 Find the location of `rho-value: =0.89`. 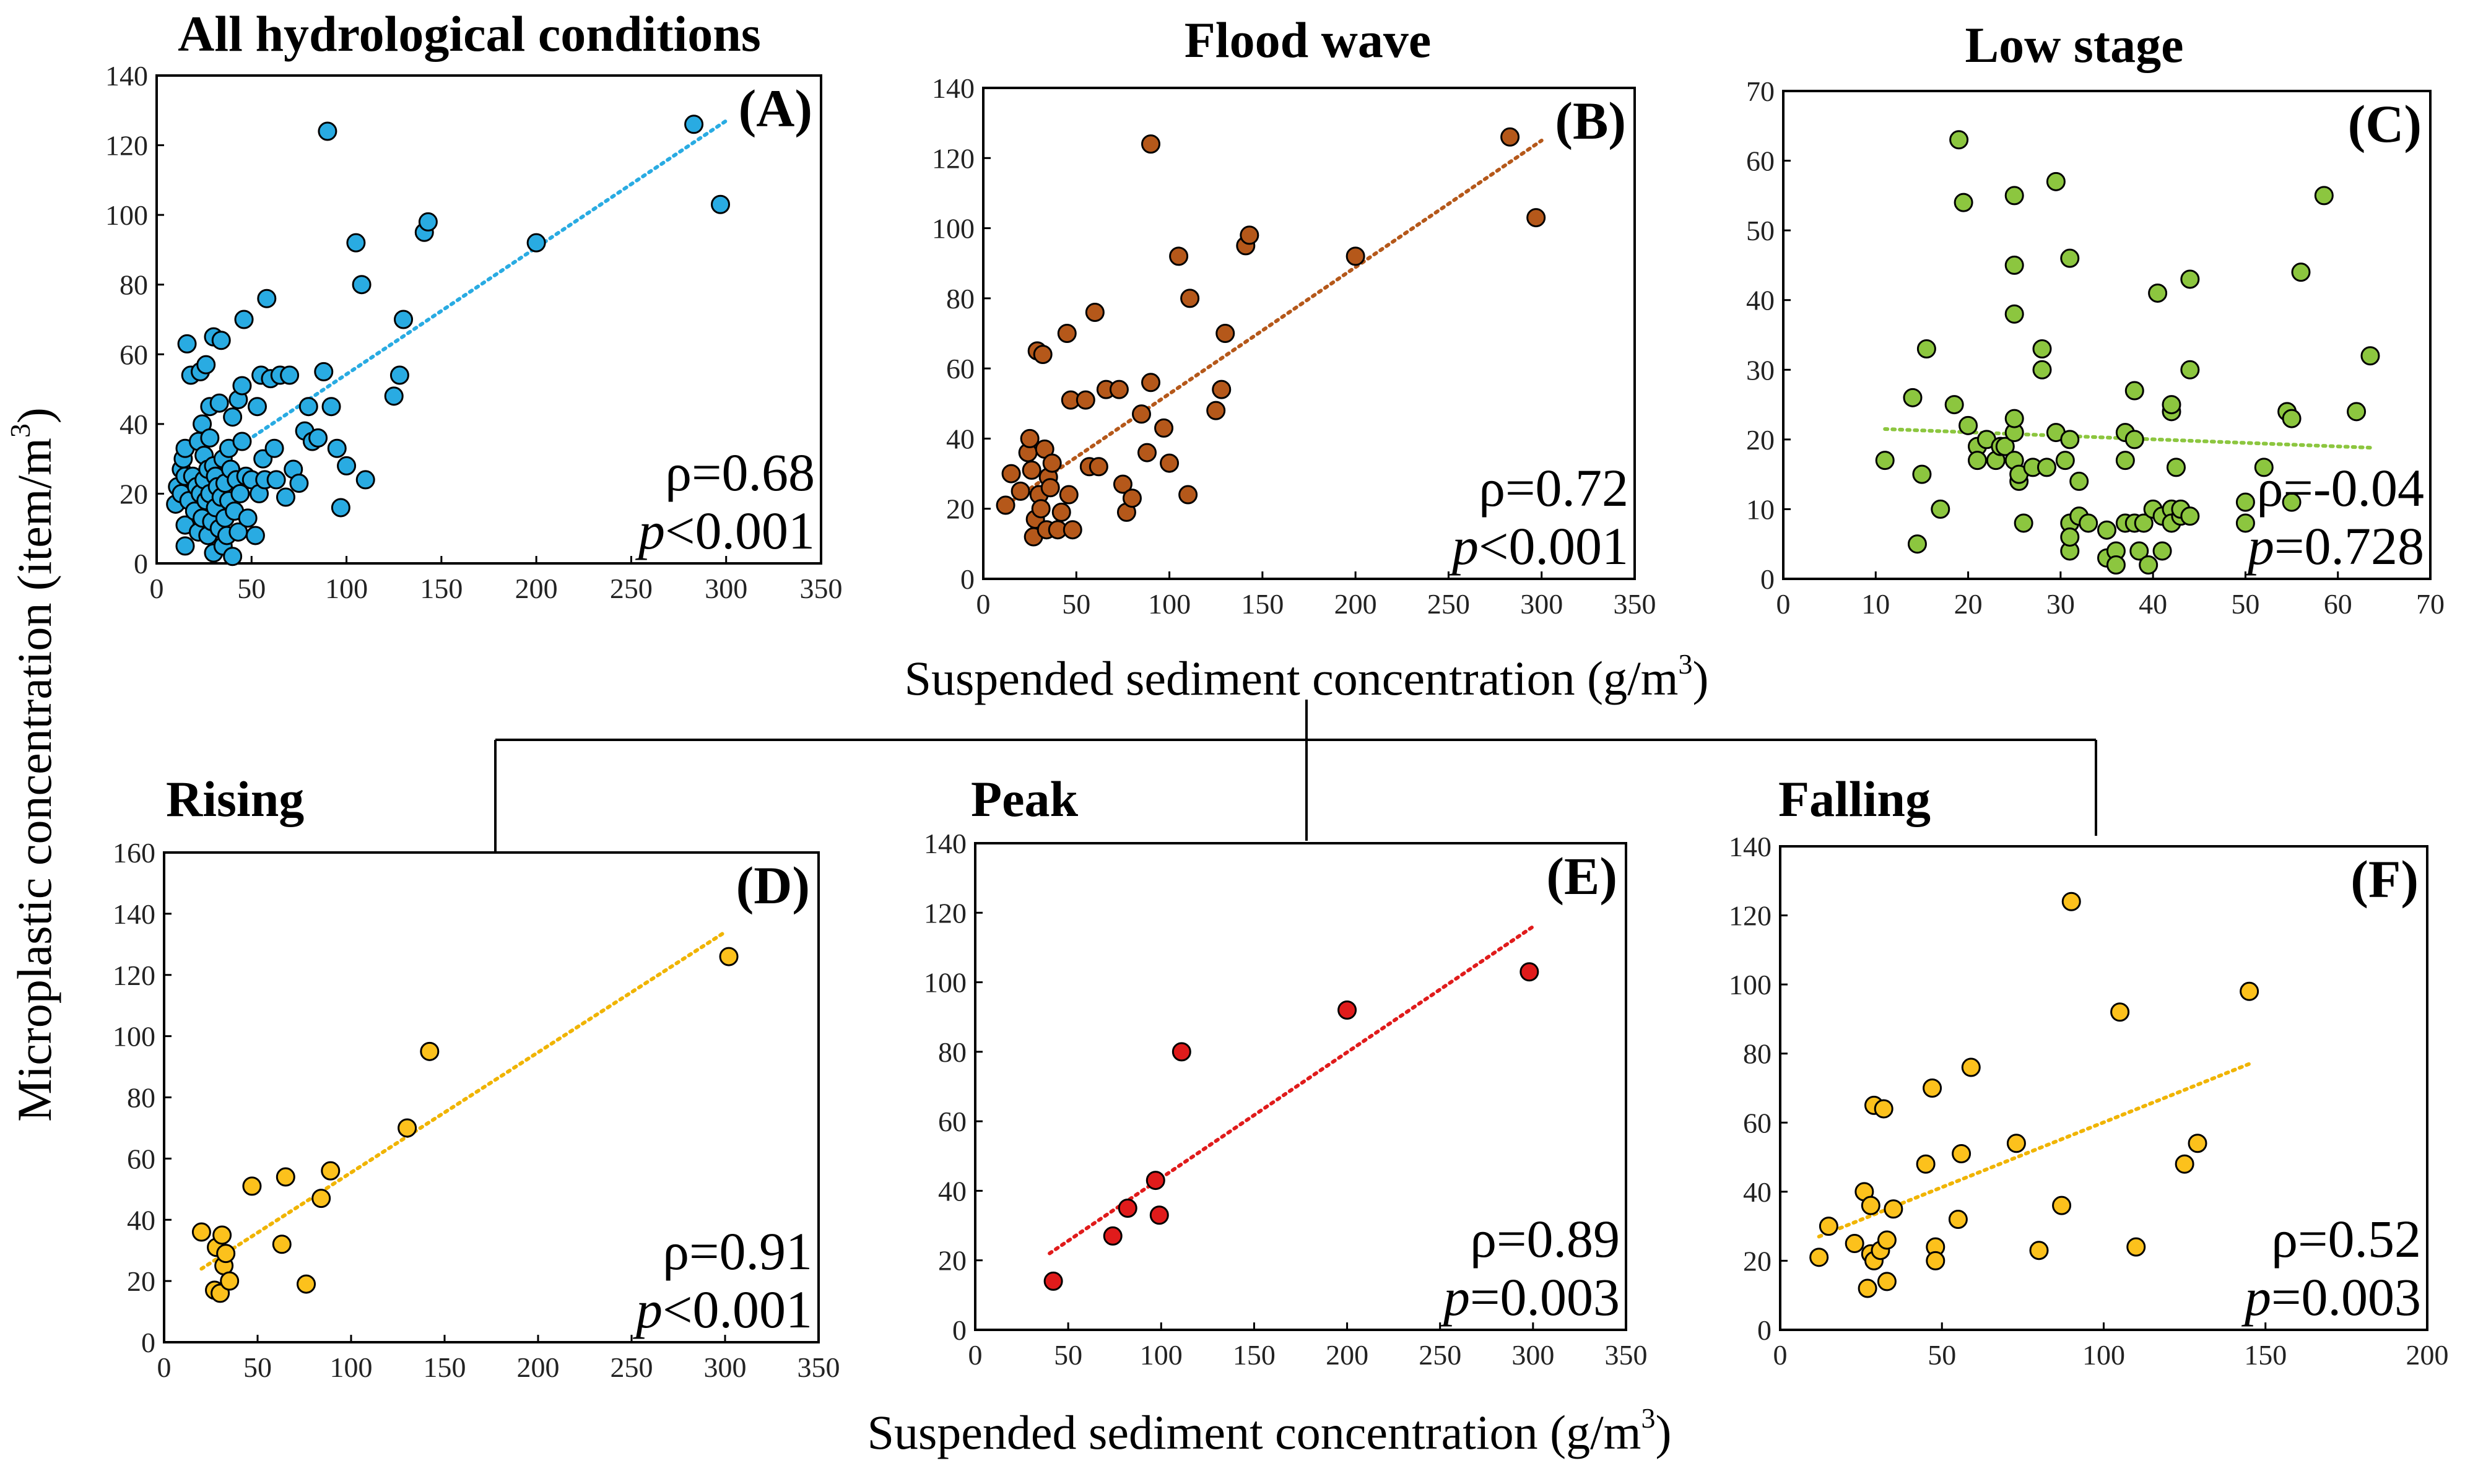

rho-value: =0.89 is located at coordinates (1558, 1239).